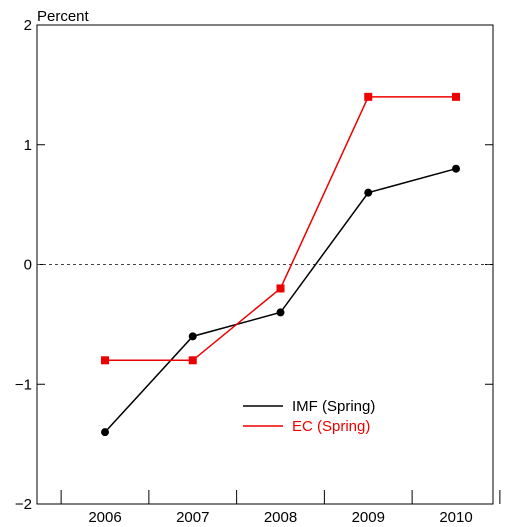 This screenshot has height=527, width=505. I want to click on legend-label: IMF (Spring), so click(333, 406).